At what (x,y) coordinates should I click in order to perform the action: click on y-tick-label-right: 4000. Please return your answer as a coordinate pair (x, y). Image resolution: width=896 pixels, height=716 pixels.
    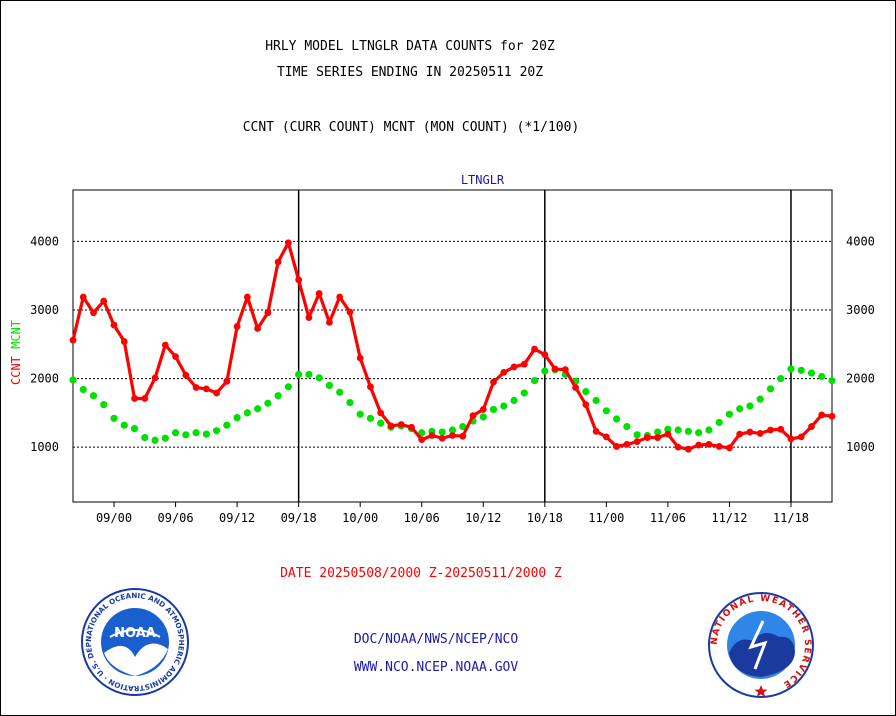
    Looking at the image, I should click on (860, 241).